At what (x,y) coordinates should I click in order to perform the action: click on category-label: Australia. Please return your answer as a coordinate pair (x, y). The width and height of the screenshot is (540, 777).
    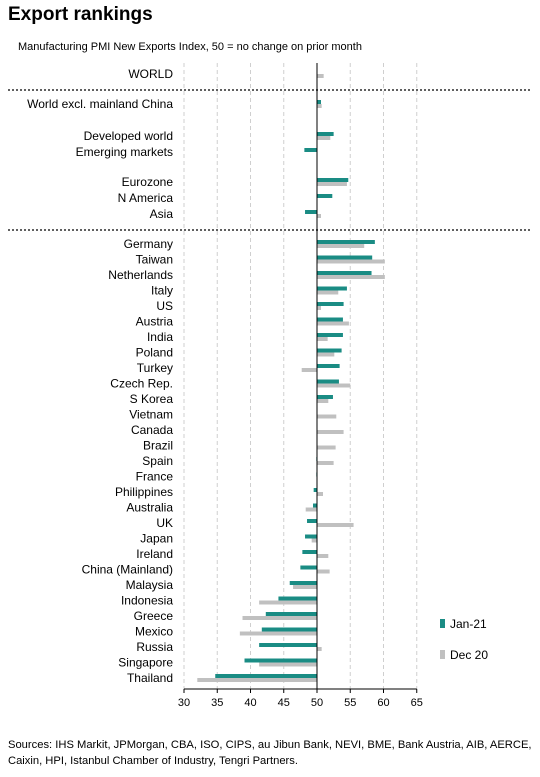
    Looking at the image, I should click on (149, 508).